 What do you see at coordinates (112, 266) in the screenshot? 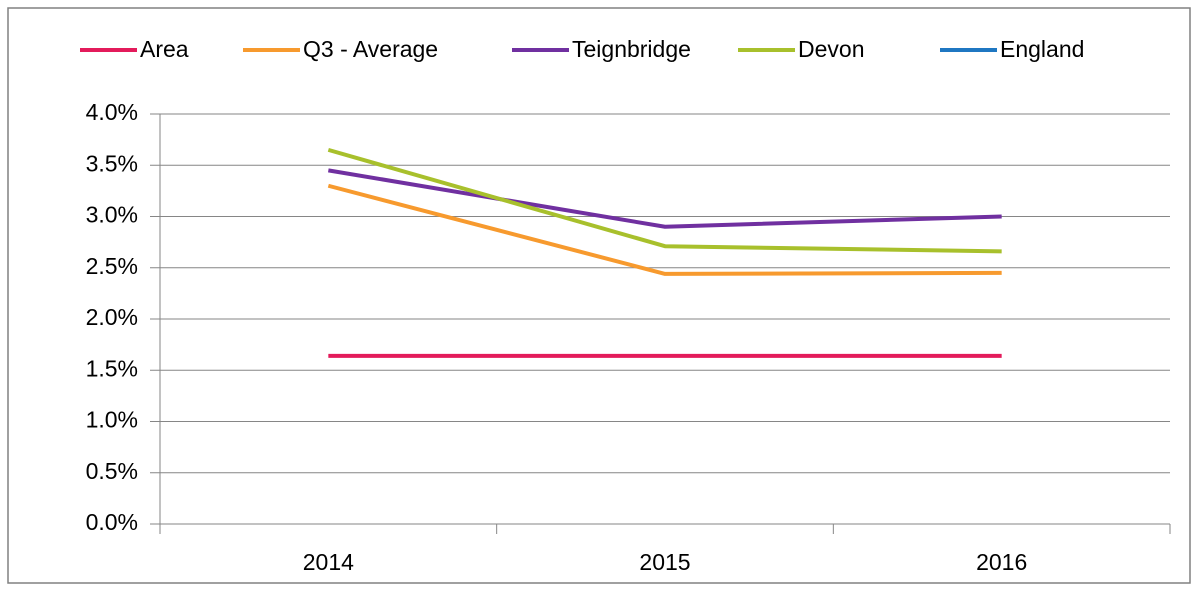
I see `y-tick-label: 2.5%` at bounding box center [112, 266].